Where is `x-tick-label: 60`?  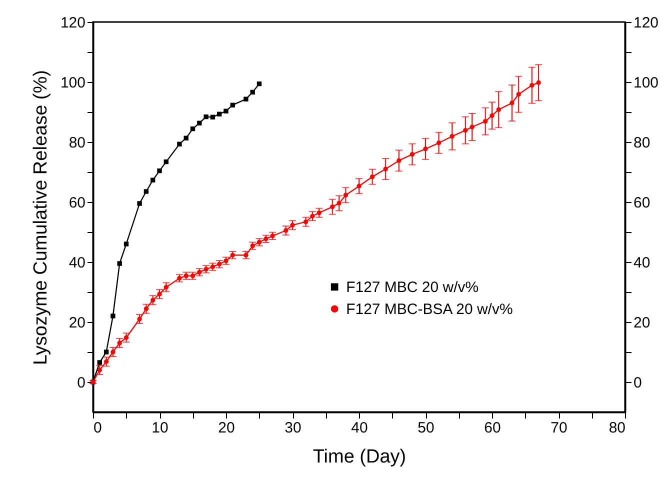
x-tick-label: 60 is located at coordinates (492, 428).